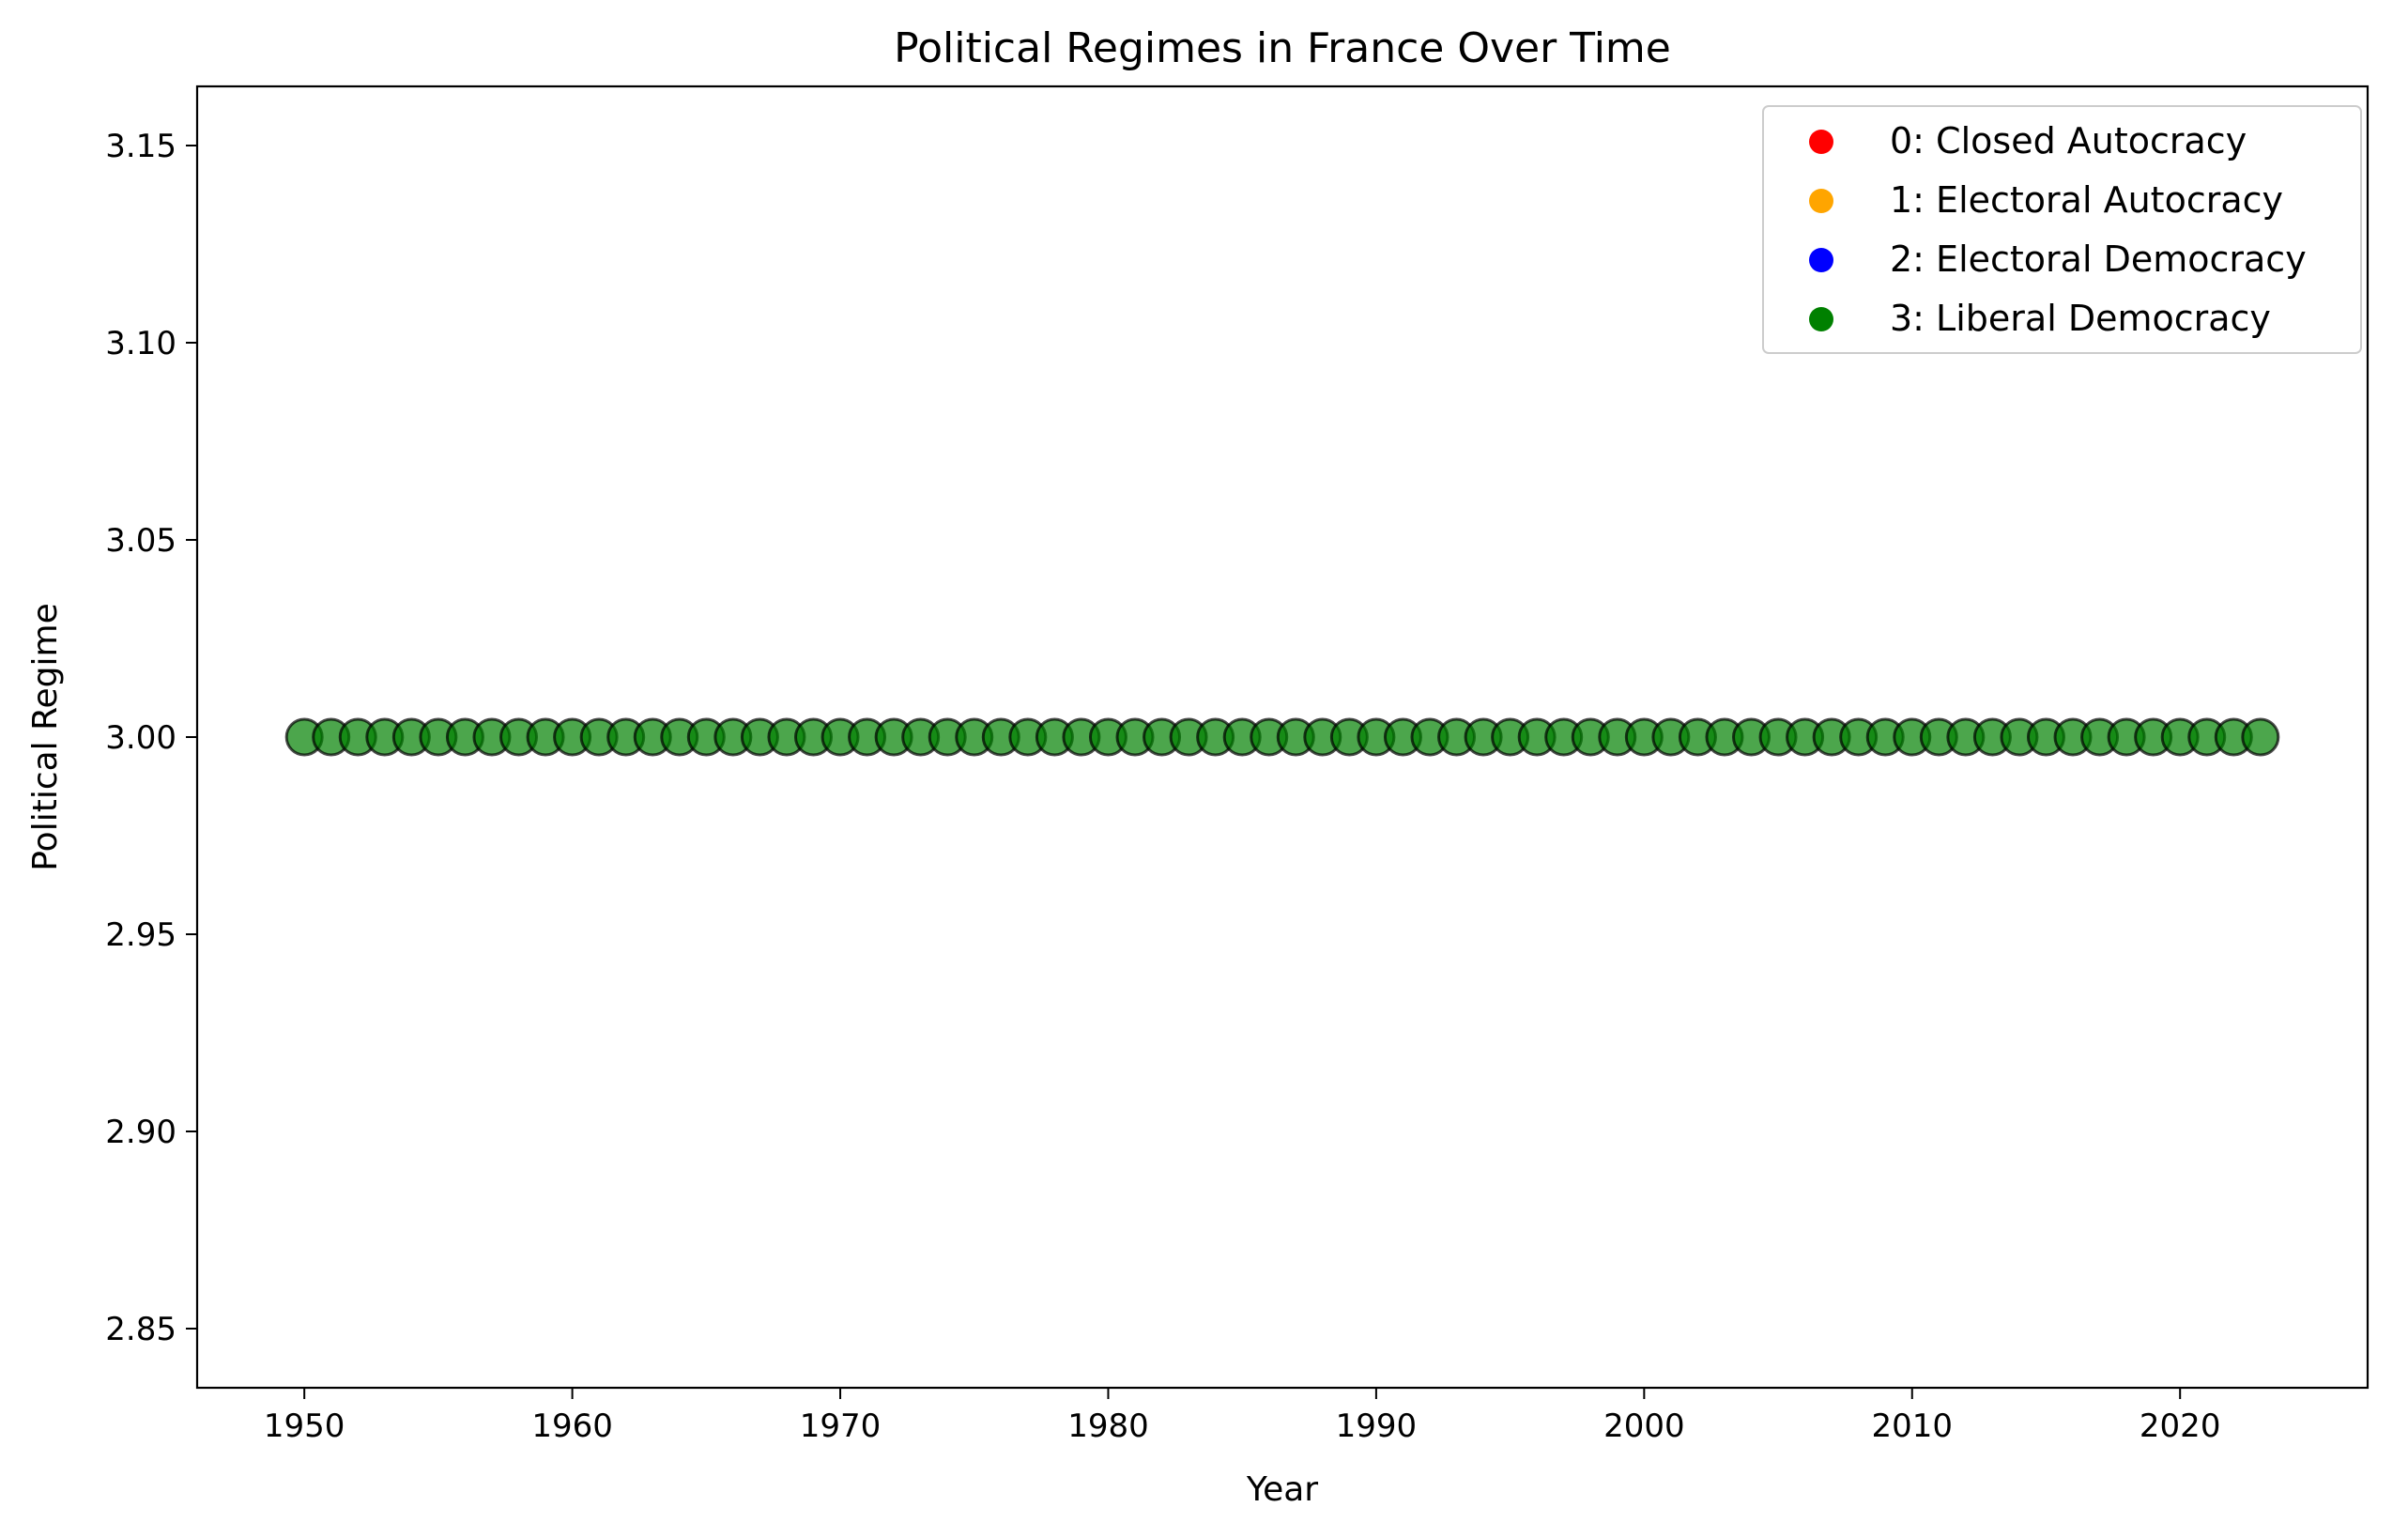  Describe the element at coordinates (140, 738) in the screenshot. I see `y-tick-label: 3.00` at that location.